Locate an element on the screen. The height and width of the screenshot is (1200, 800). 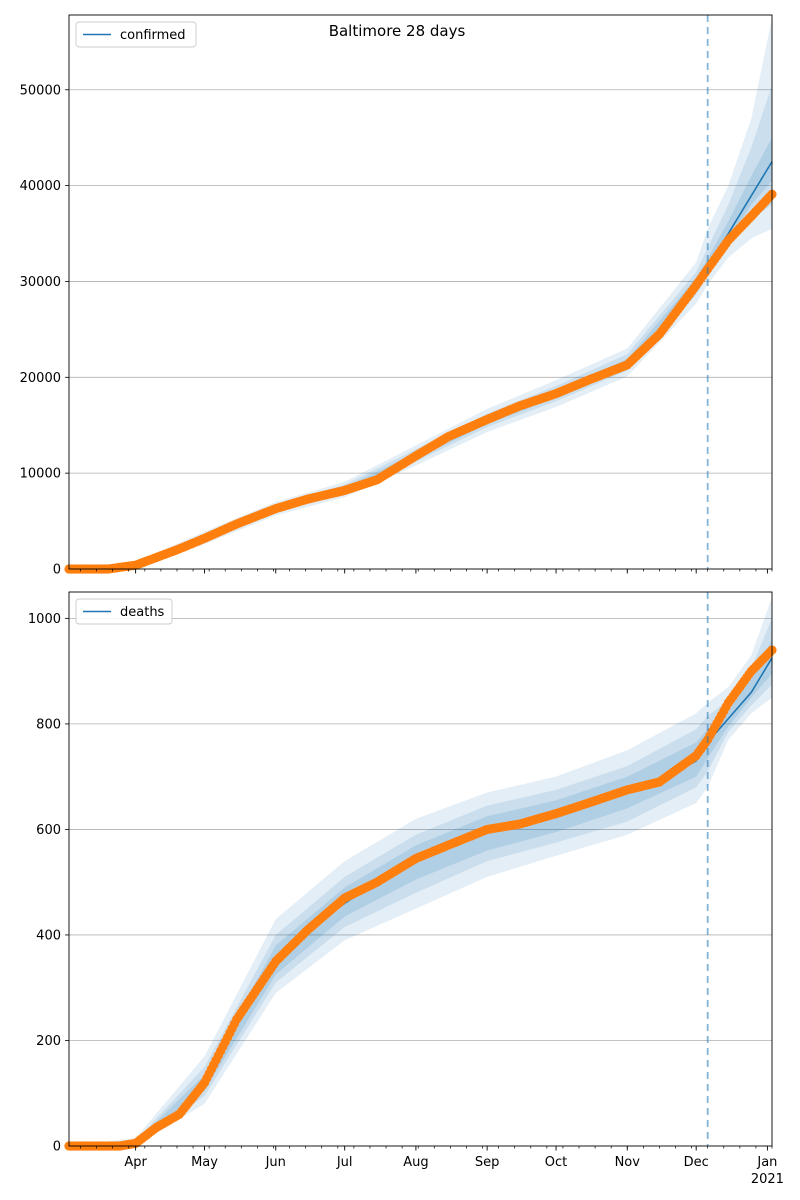
y-tick-label: 40000 is located at coordinates (40, 186).